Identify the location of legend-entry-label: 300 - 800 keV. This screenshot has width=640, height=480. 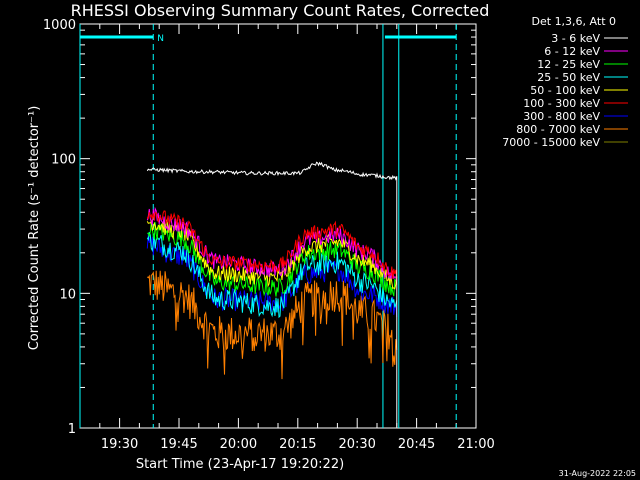
(561, 116).